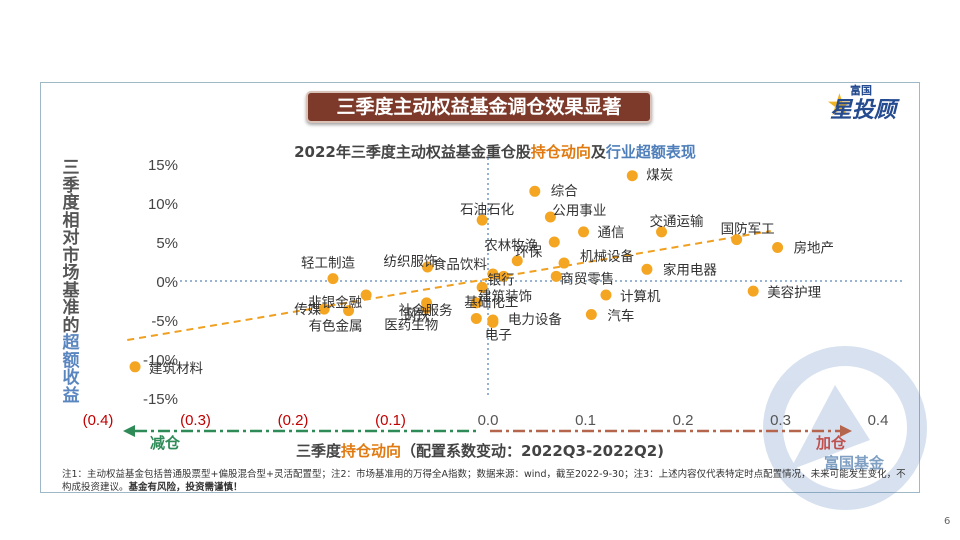 The height and width of the screenshot is (540, 960). I want to click on x-axis-label: 三季度持仓动向（配置系数变动：2022Q3-2022Q2), so click(480, 450).